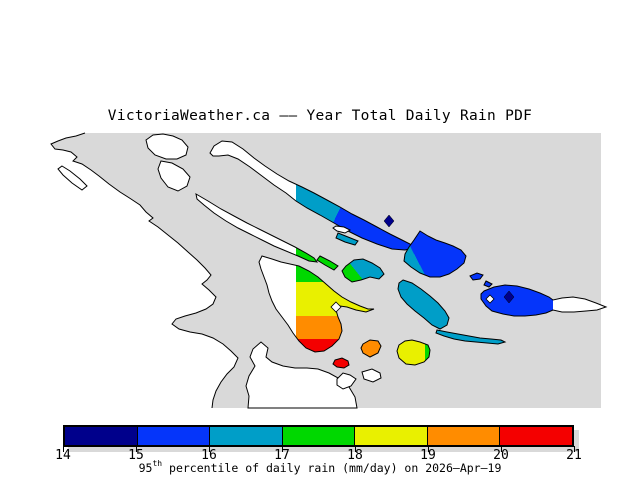 The image size is (640, 480). I want to click on caption-superscript: th, so click(157, 463).